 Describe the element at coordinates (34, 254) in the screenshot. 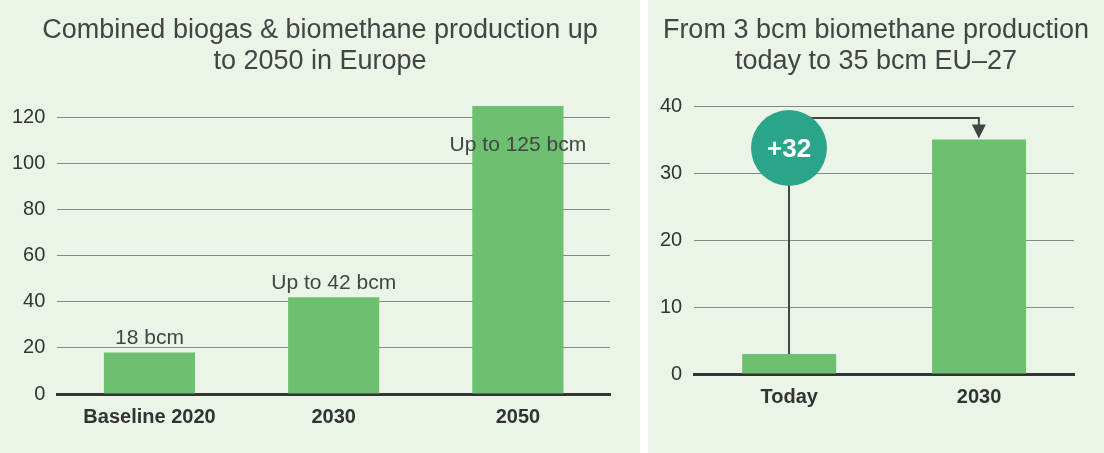

I see `y-tick-label: 60` at that location.